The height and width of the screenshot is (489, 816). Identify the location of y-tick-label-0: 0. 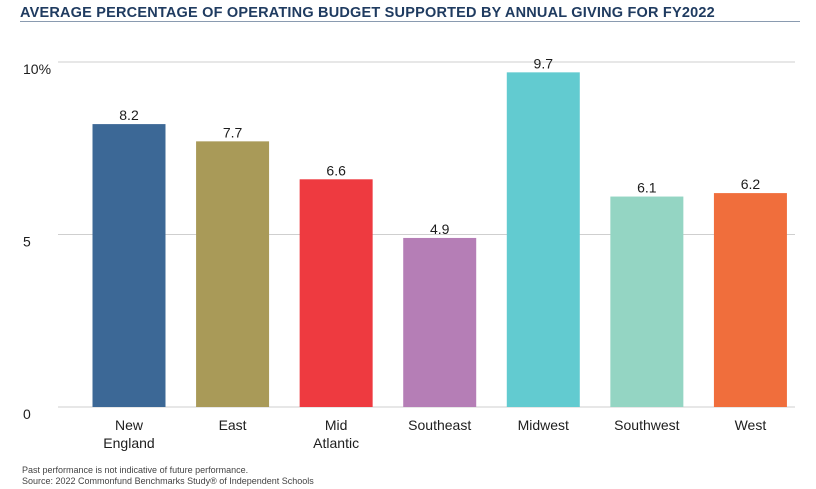
(27, 414).